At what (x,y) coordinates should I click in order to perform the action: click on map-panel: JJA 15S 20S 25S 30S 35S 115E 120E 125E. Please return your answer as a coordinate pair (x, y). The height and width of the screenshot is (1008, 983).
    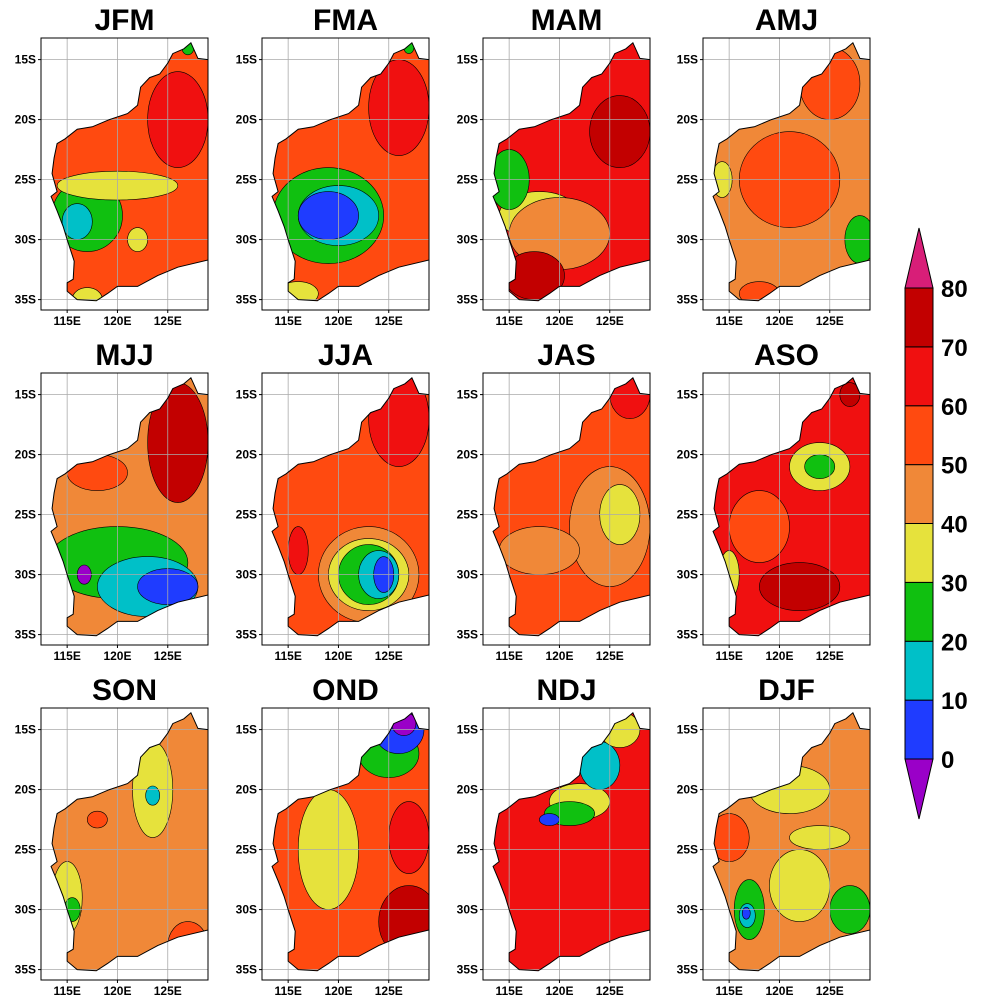
    Looking at the image, I should click on (333, 501).